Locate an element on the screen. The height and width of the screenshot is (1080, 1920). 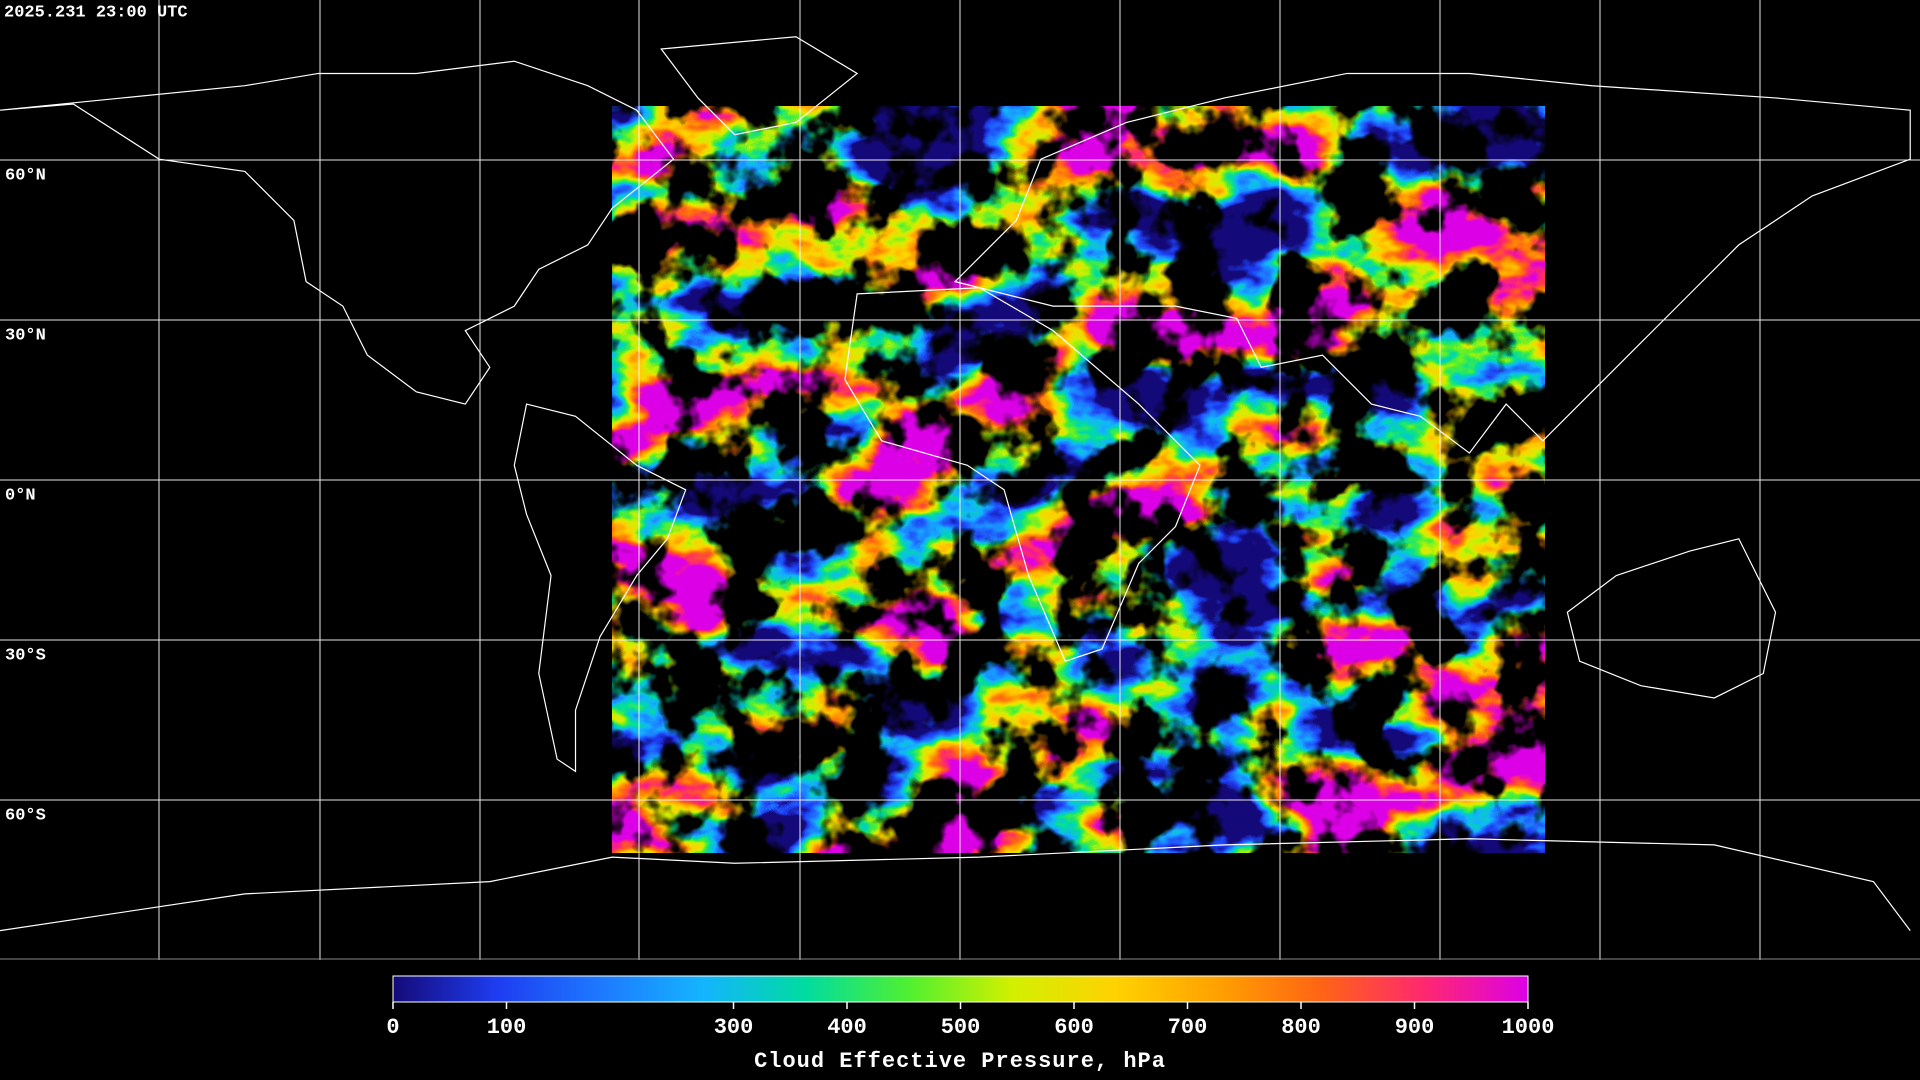
colorbar-tick-label: 800 is located at coordinates (1301, 1027).